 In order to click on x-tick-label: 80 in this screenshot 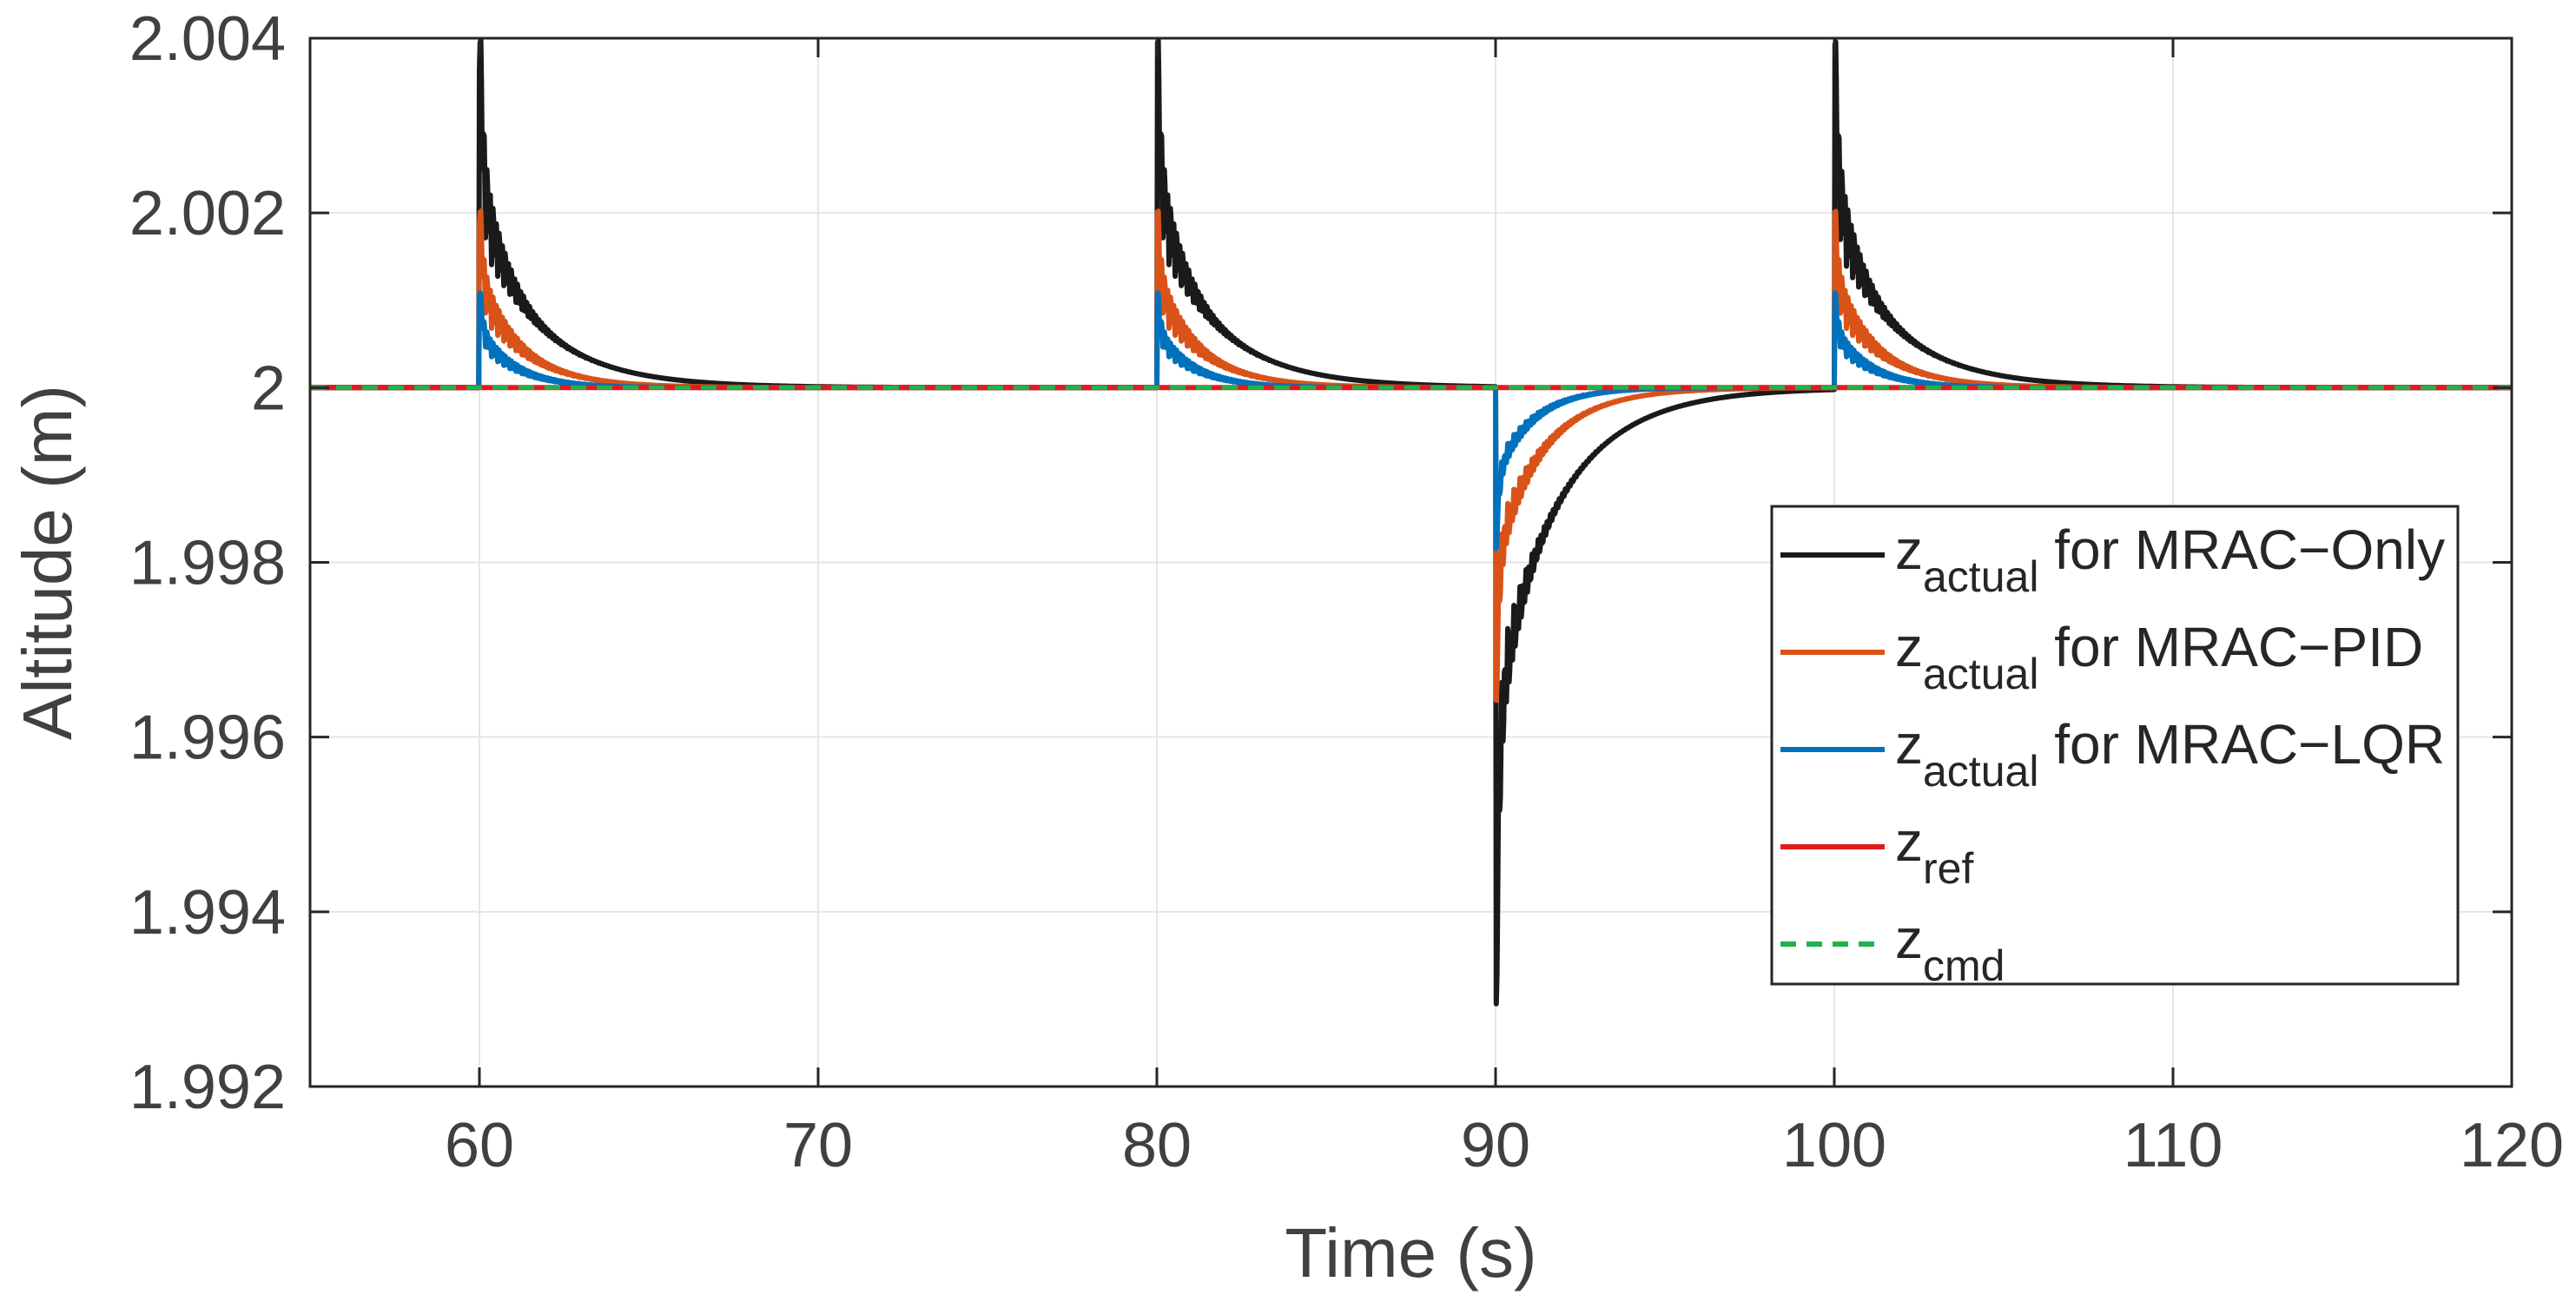, I will do `click(1157, 1145)`.